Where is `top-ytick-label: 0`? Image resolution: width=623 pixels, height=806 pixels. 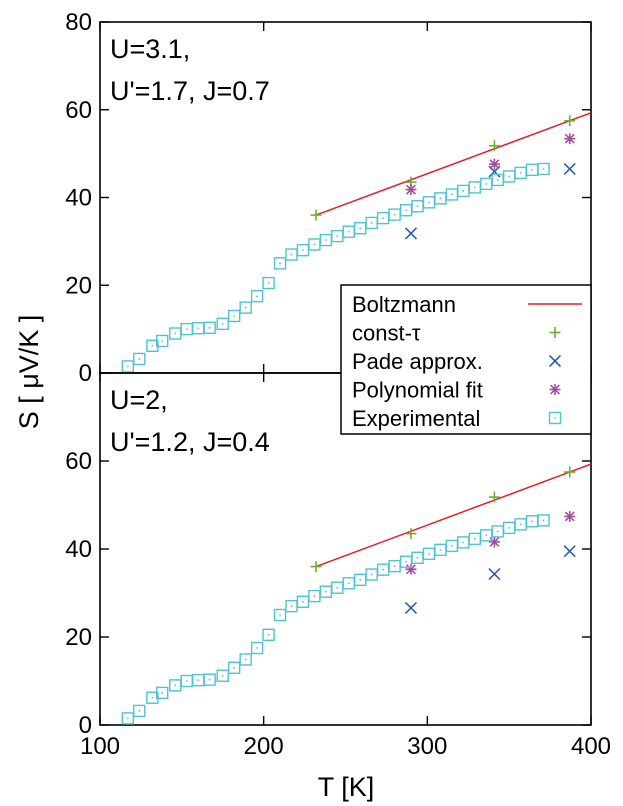 top-ytick-label: 0 is located at coordinates (85, 373).